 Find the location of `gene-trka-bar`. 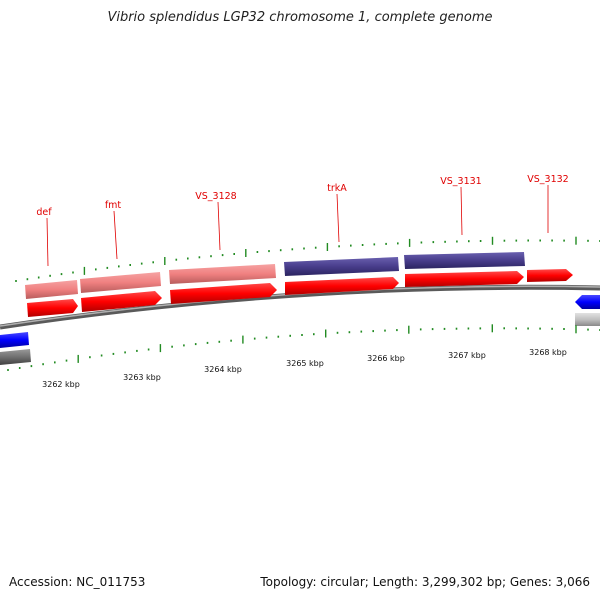

gene-trka-bar is located at coordinates (341, 266).